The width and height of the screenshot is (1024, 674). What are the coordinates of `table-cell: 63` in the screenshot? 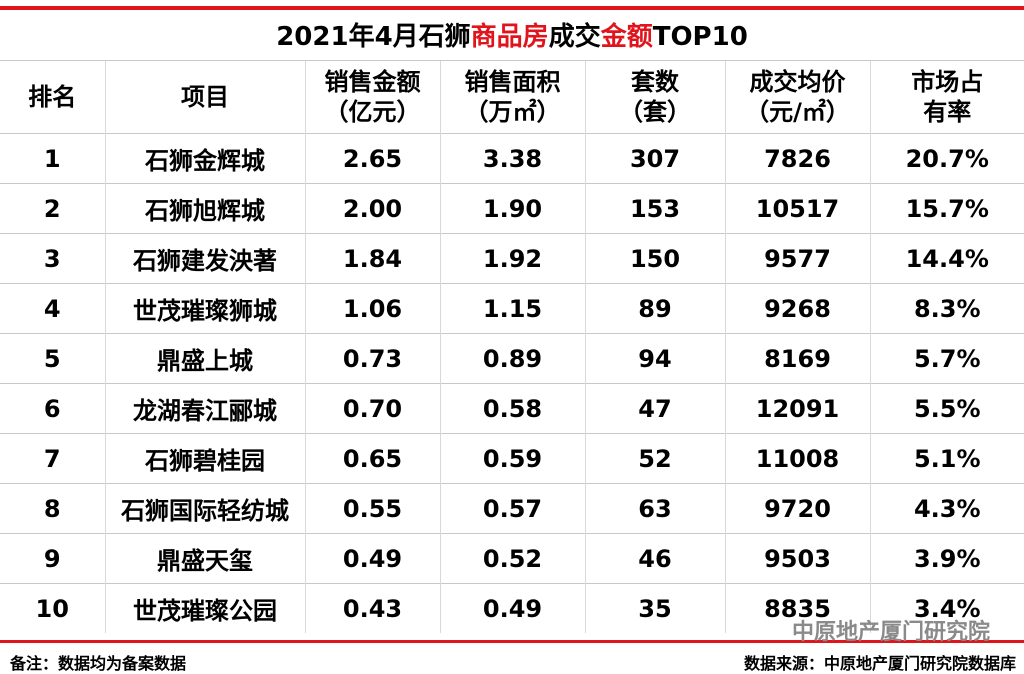 It's located at (655, 509).